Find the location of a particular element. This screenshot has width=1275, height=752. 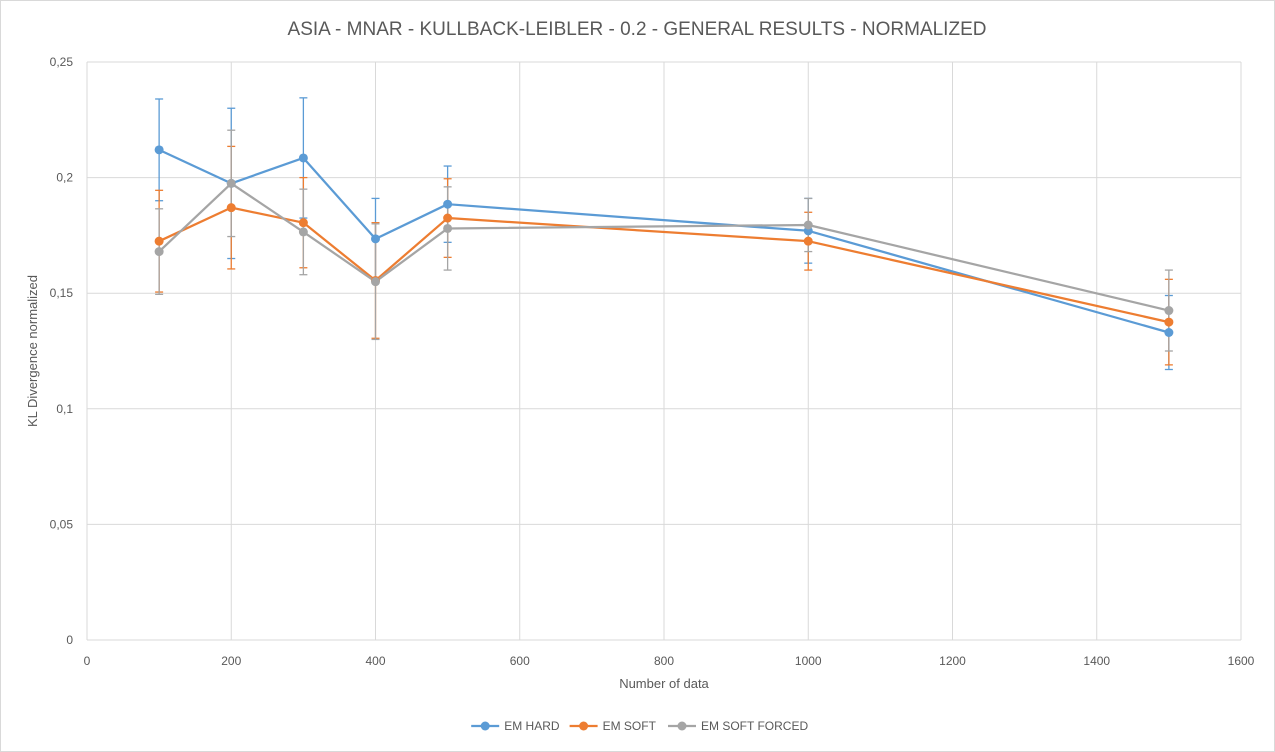

legend: EM HARD EM SOFT EM SOFT FORCED is located at coordinates (639, 726).